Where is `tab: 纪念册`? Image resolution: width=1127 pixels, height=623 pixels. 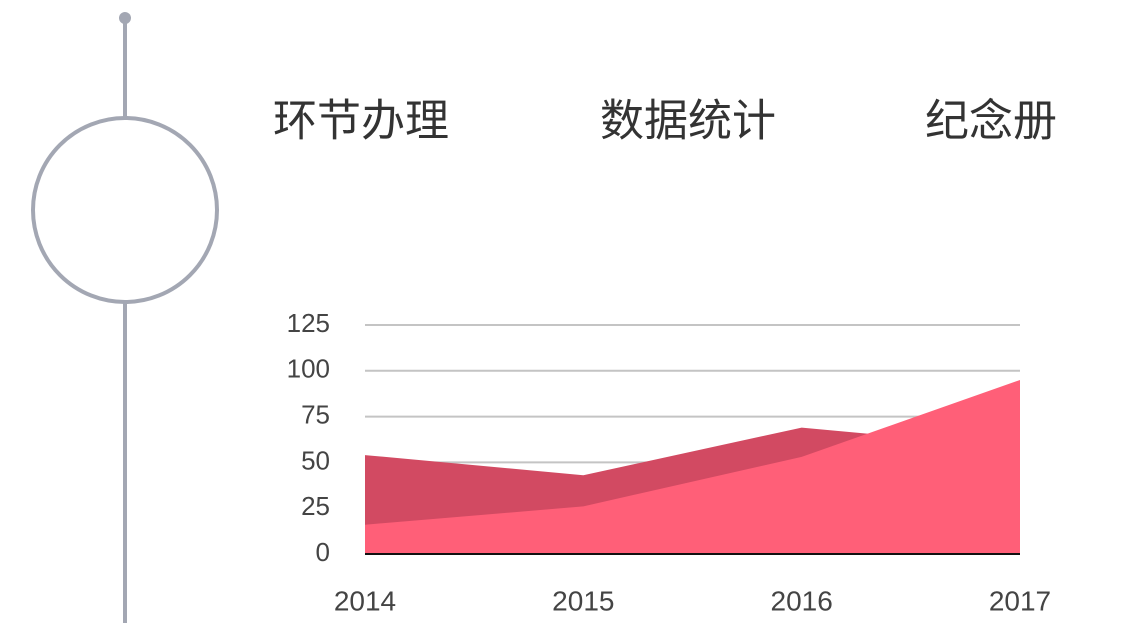
tab: 纪念册 is located at coordinates (991, 121).